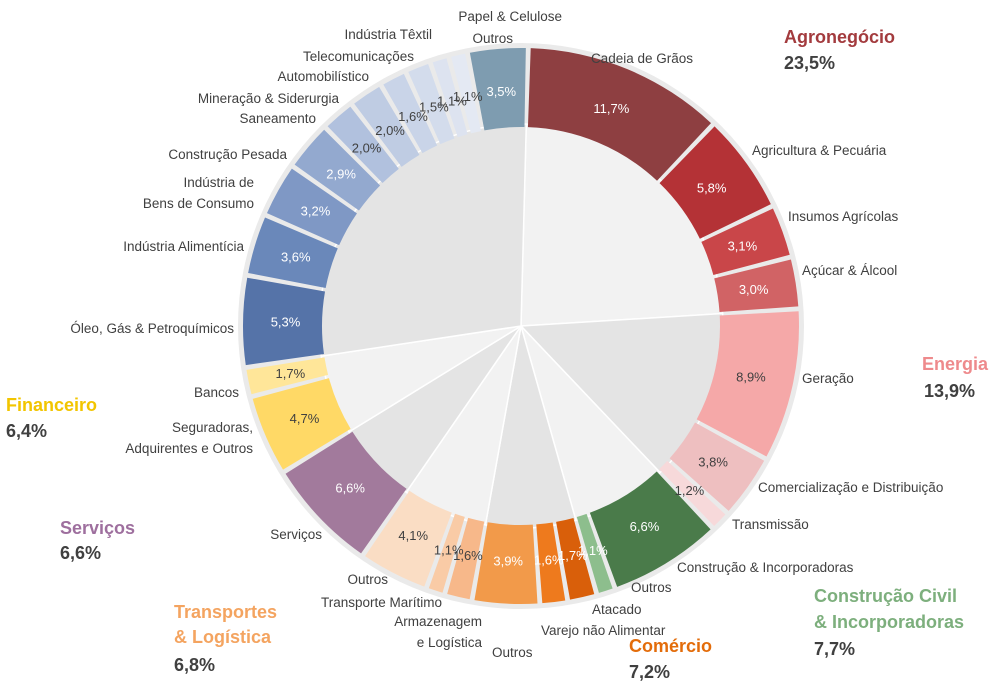 This screenshot has width=997, height=682. I want to click on slice-value-label: 3,6%, so click(296, 257).